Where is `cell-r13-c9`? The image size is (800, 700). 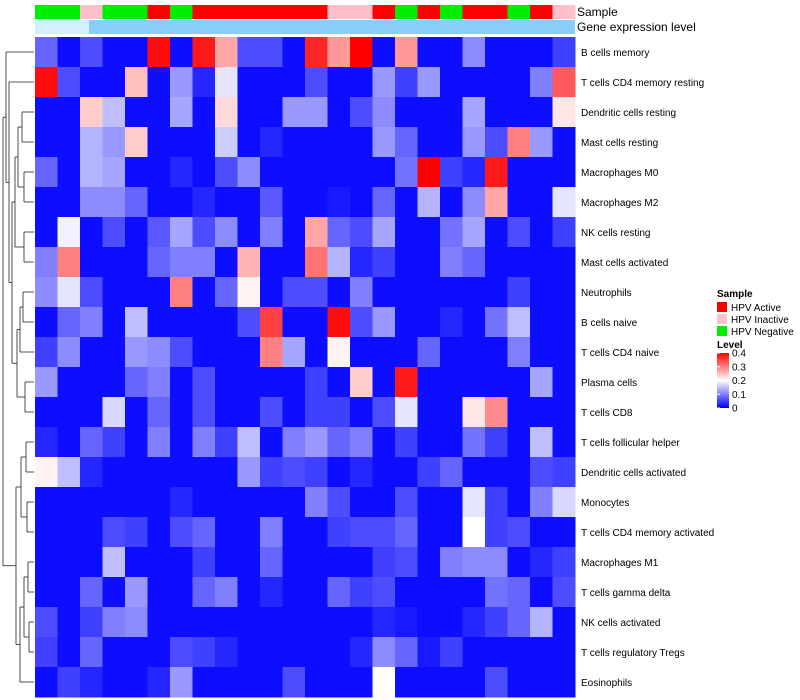
cell-r13-c9 is located at coordinates (226, 412).